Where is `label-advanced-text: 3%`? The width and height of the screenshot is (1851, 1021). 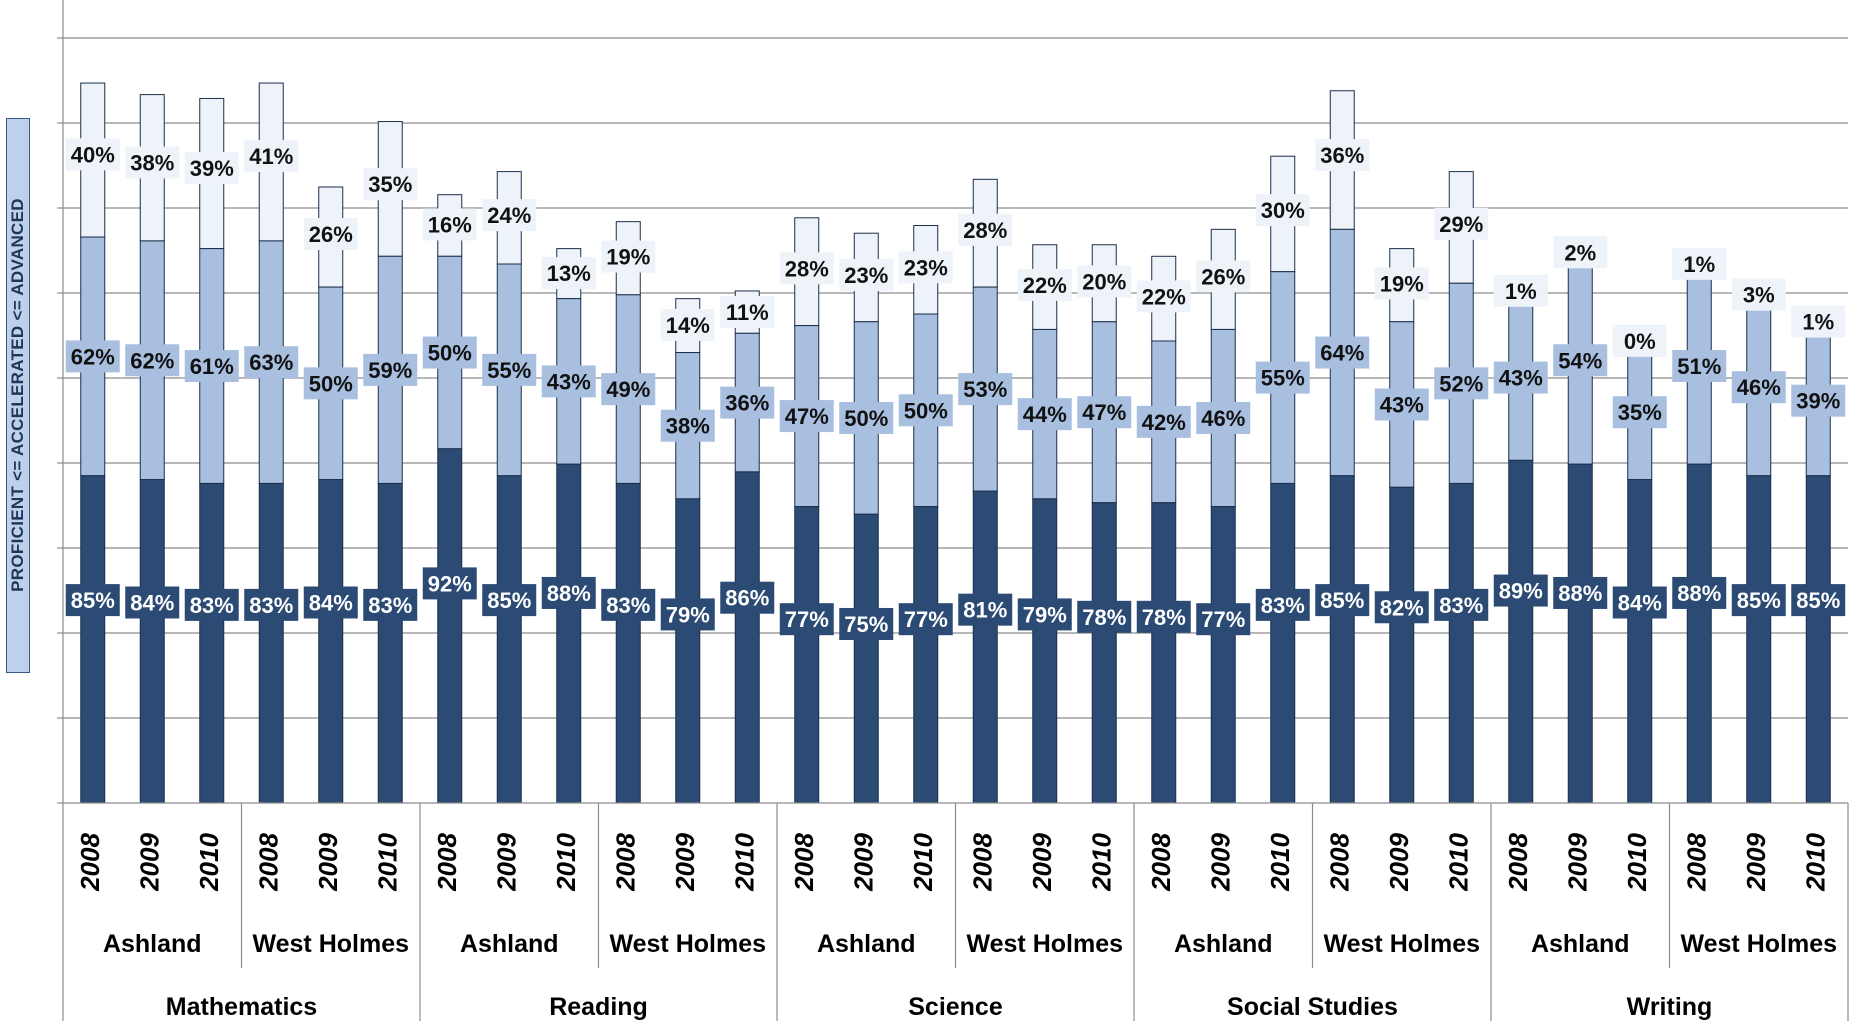
label-advanced-text: 3% is located at coordinates (1759, 295).